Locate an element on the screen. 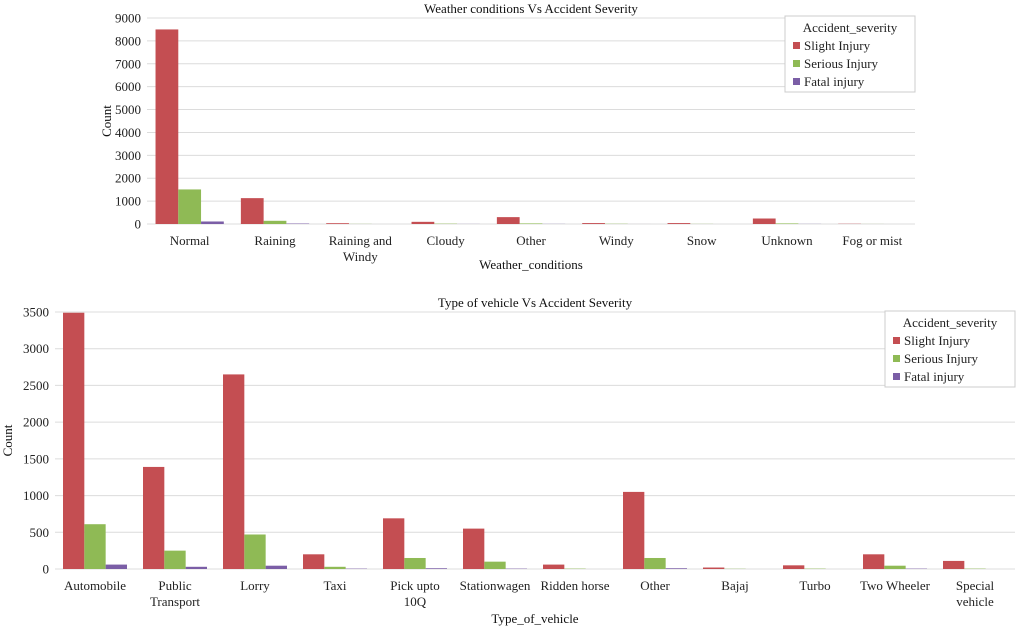 The image size is (1017, 629). y-tick-label: 1500 is located at coordinates (36, 458).